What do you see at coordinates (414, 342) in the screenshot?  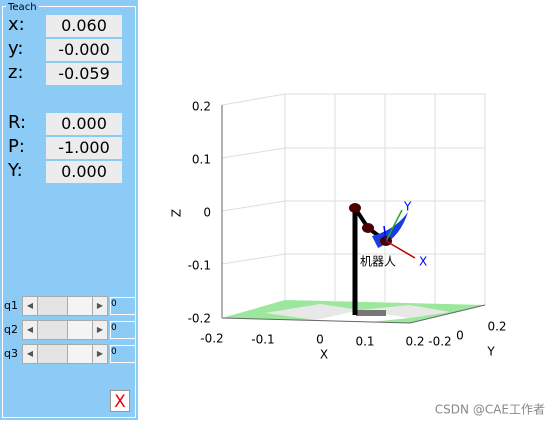 I see `x-tick-label: 0.2` at bounding box center [414, 342].